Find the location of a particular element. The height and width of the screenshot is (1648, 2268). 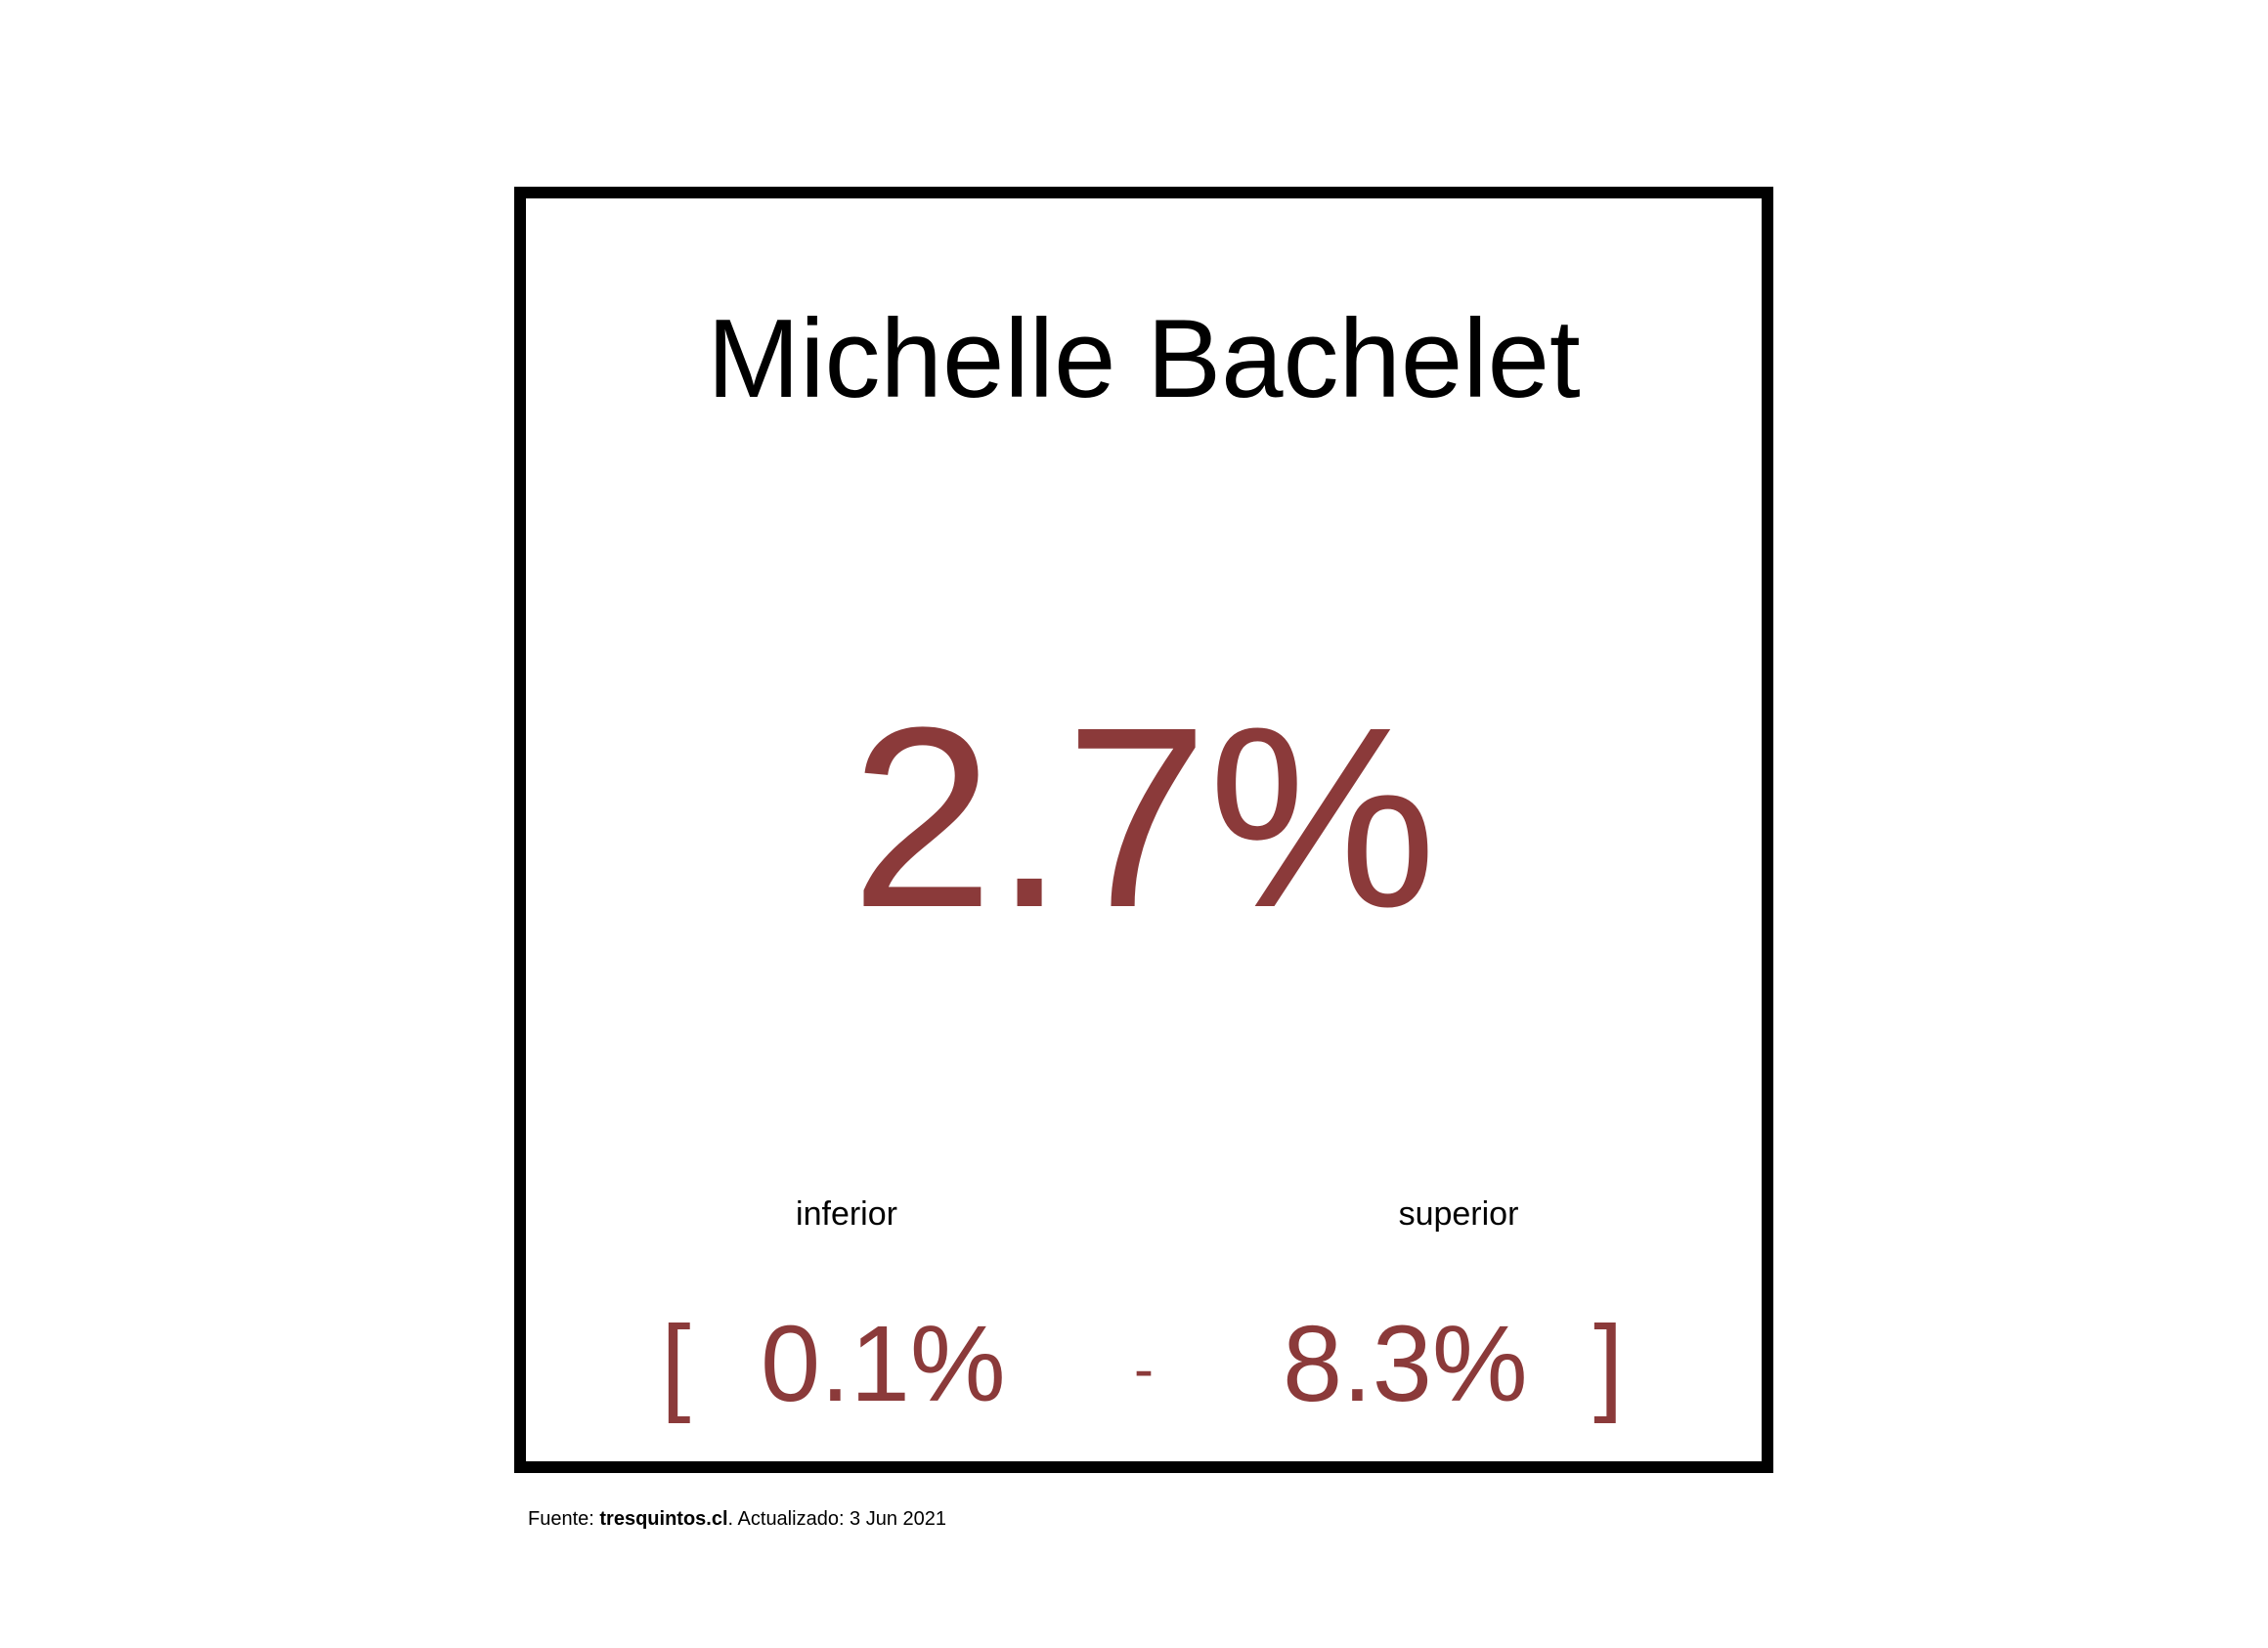

lower-bound-label: inferior is located at coordinates (846, 1214).